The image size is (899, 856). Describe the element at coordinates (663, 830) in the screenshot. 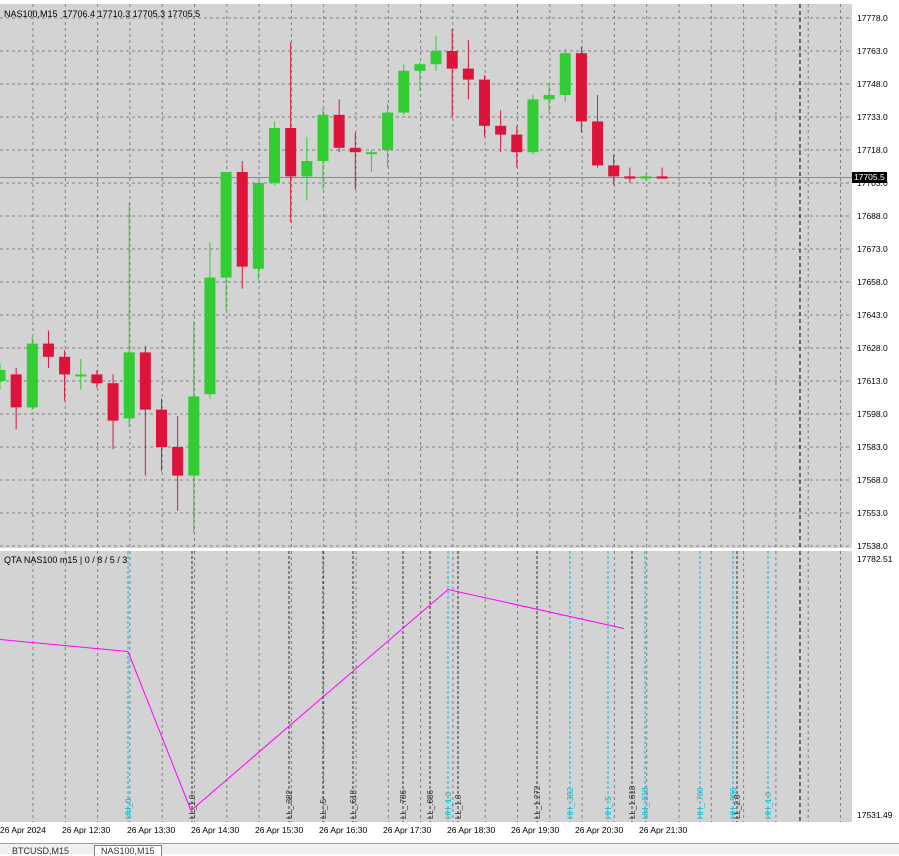

I see `time-axis-label: 26 Apr 21:30` at that location.